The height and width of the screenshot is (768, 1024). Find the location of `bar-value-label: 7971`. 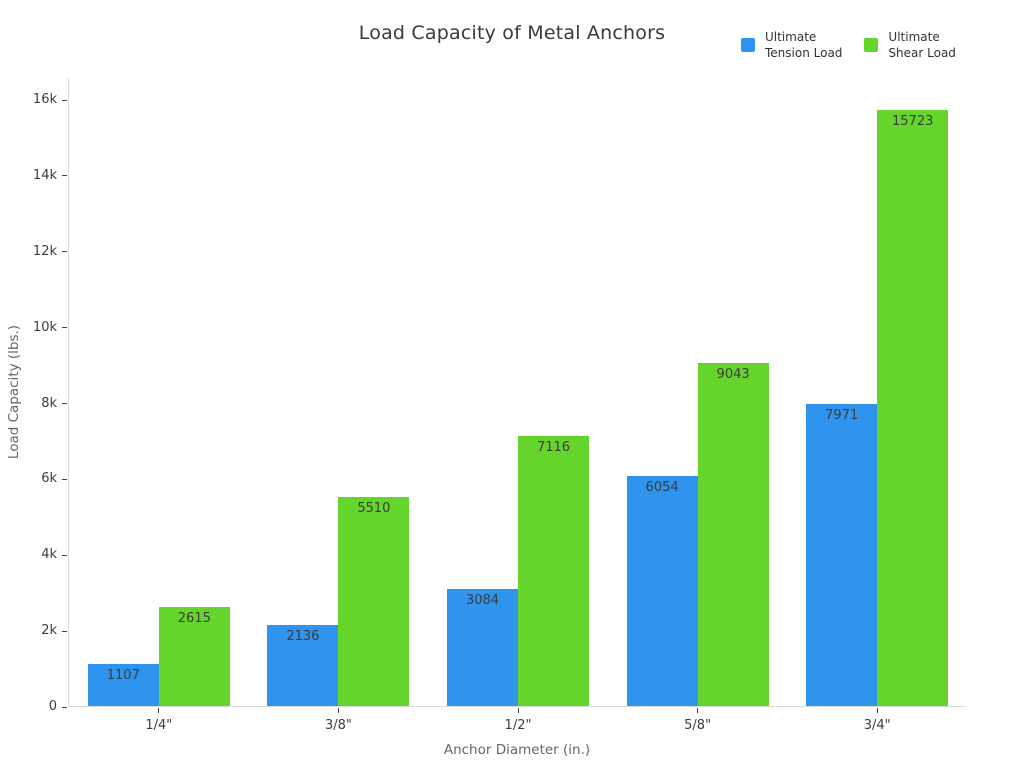

bar-value-label: 7971 is located at coordinates (842, 415).